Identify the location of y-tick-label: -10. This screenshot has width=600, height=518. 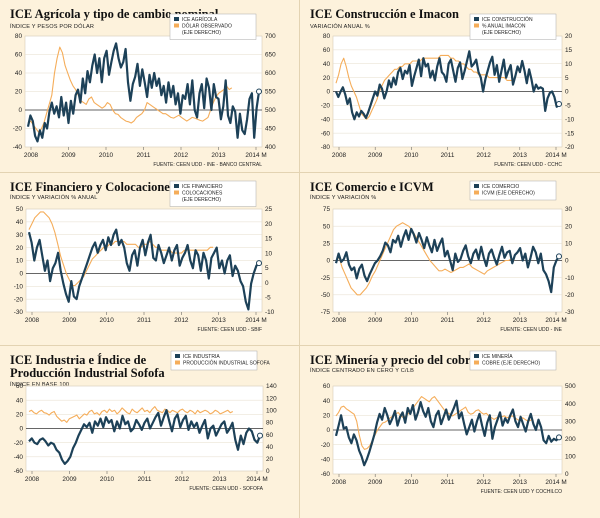
(19, 286).